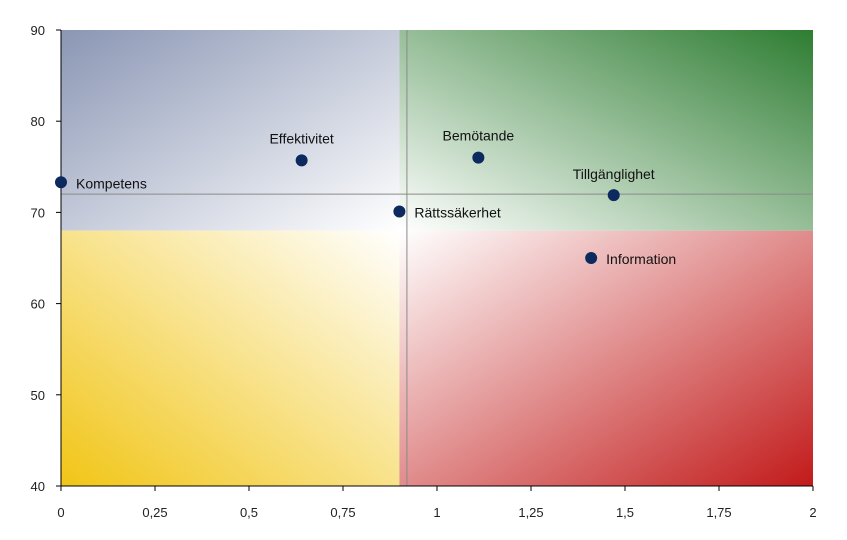 The height and width of the screenshot is (540, 847). I want to click on point-label: Information, so click(641, 259).